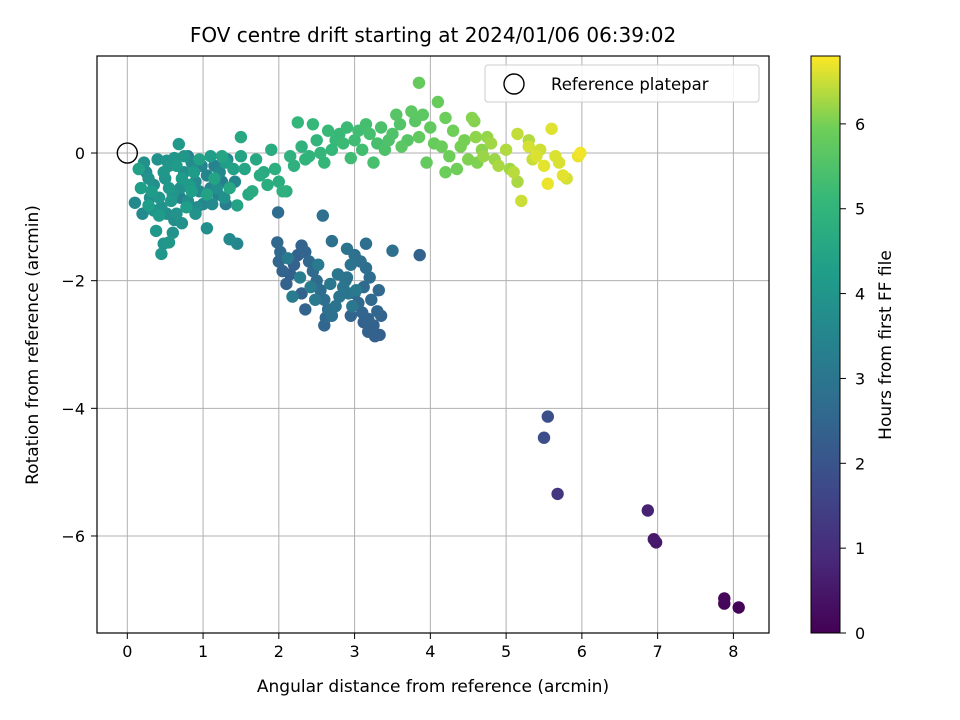 Image resolution: width=960 pixels, height=720 pixels. Describe the element at coordinates (658, 651) in the screenshot. I see `x-tick-label: 7` at that location.